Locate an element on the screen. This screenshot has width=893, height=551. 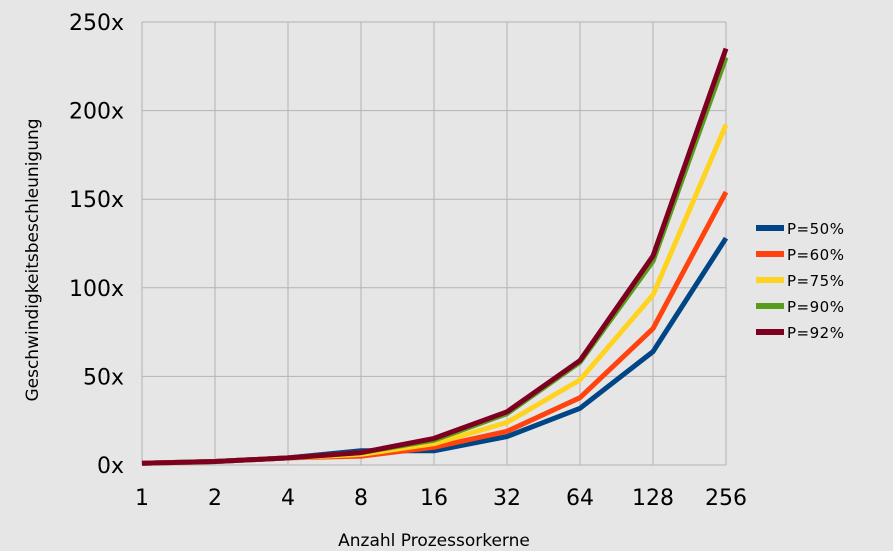
x-axis-tick-labels: 1 2 4 8 16 32 64 128 256 is located at coordinates (441, 498).